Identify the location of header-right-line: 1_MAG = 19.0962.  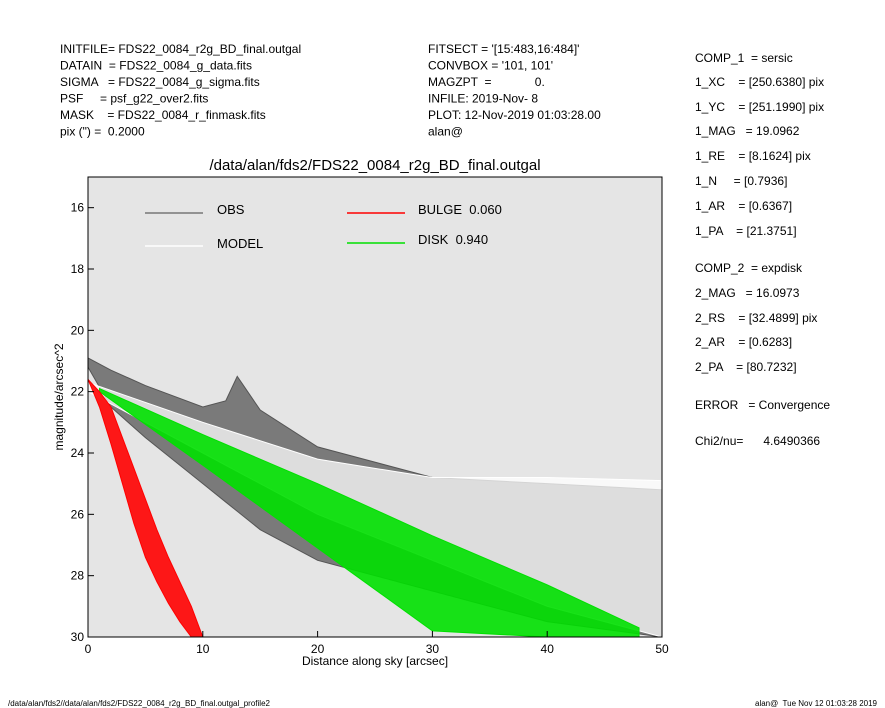
(747, 131).